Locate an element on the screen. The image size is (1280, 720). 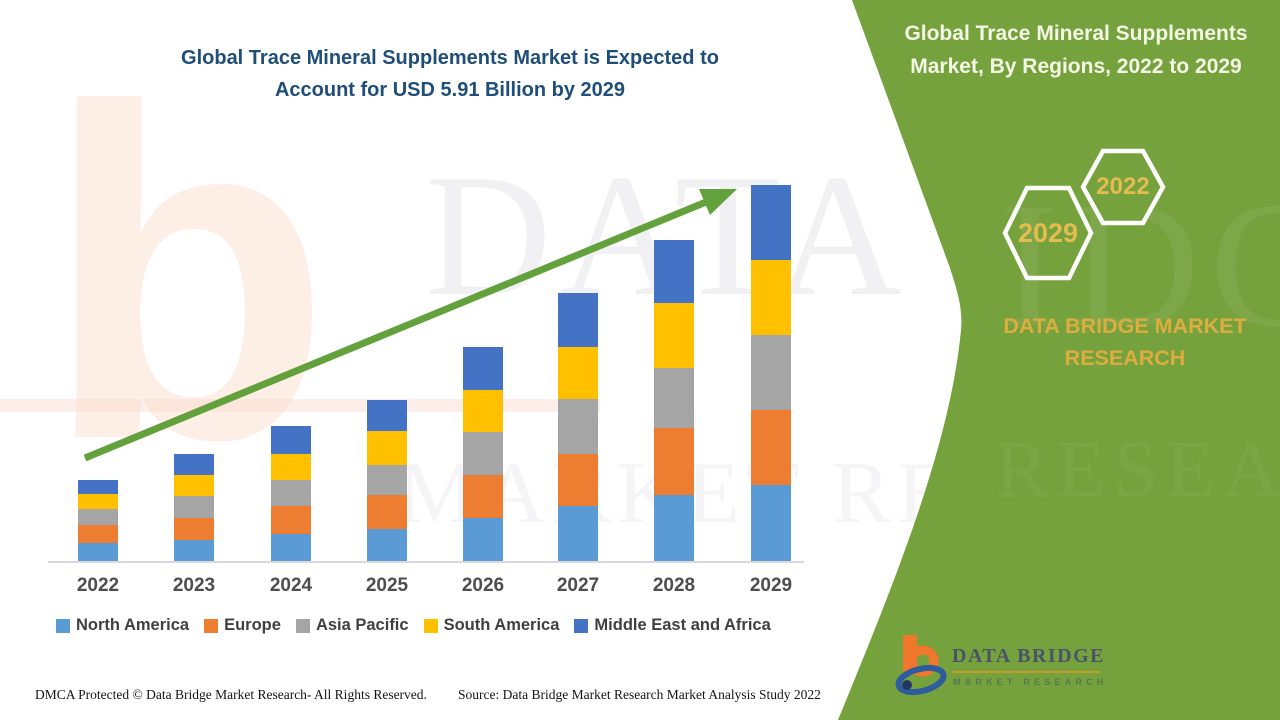
x-axis-label: 2028 is located at coordinates (674, 585).